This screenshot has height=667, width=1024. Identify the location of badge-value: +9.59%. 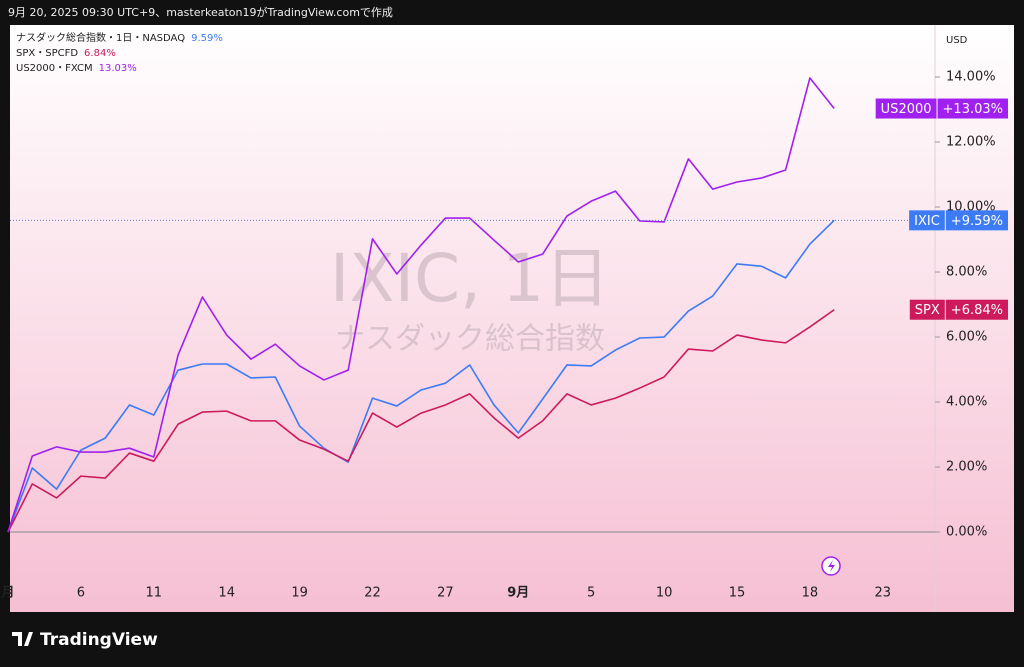
(977, 221).